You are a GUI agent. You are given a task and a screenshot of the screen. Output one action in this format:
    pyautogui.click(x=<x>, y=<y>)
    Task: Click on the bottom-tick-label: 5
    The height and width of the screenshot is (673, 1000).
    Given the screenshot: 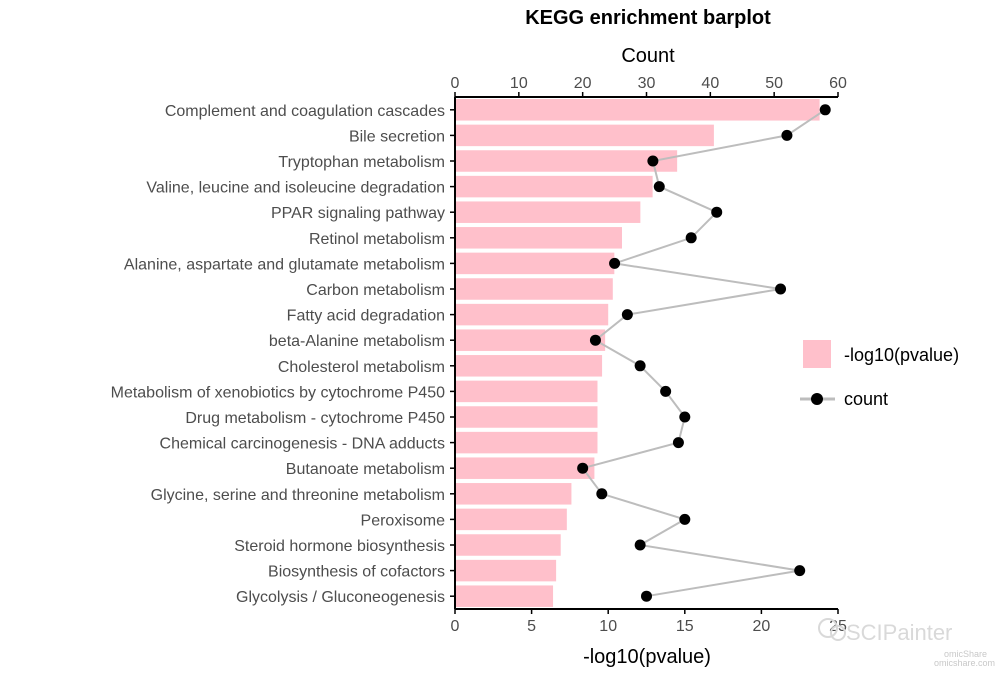 What is the action you would take?
    pyautogui.click(x=531, y=626)
    